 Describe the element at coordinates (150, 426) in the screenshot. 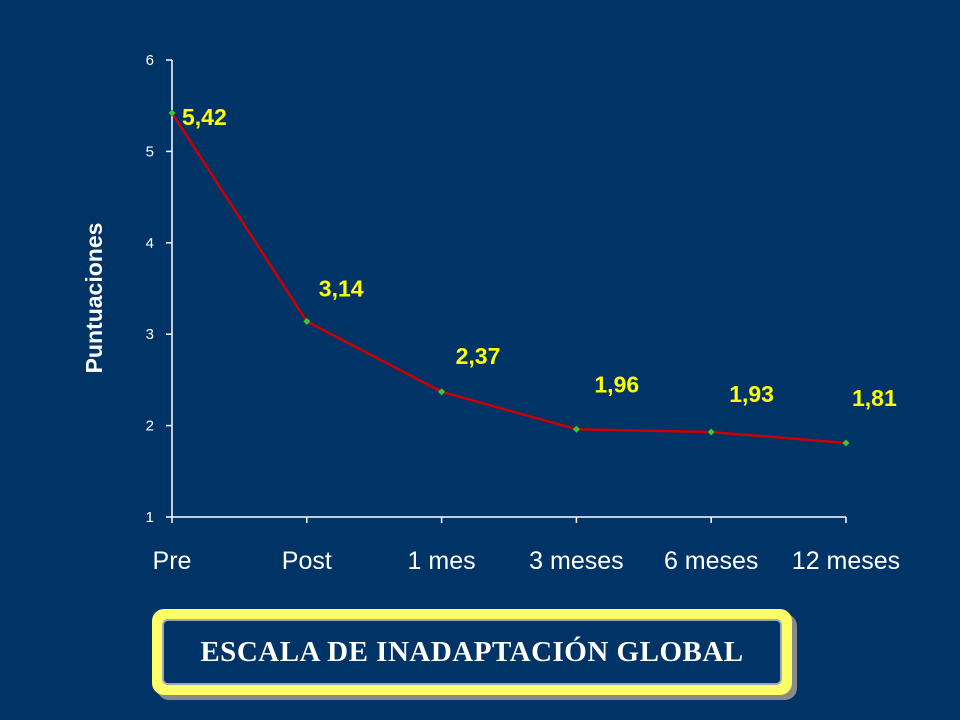

I see `y-tick-label: 2` at that location.